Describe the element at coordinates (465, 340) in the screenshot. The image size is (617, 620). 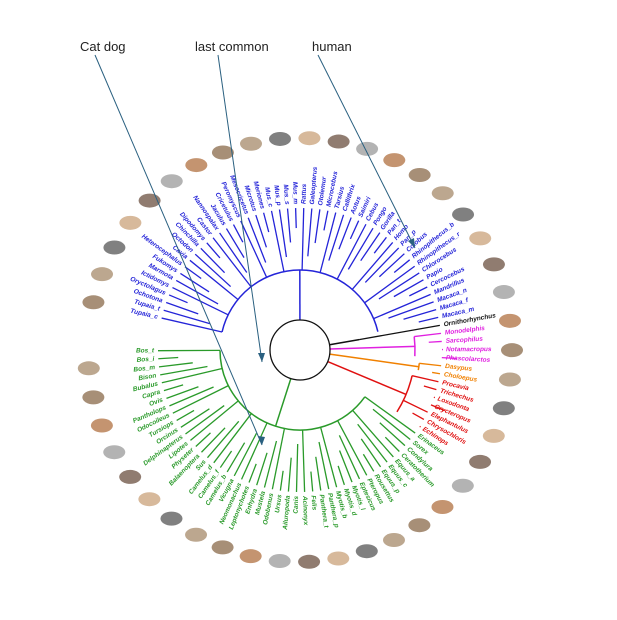
I see `leaf-label: Sarcophilus` at that location.